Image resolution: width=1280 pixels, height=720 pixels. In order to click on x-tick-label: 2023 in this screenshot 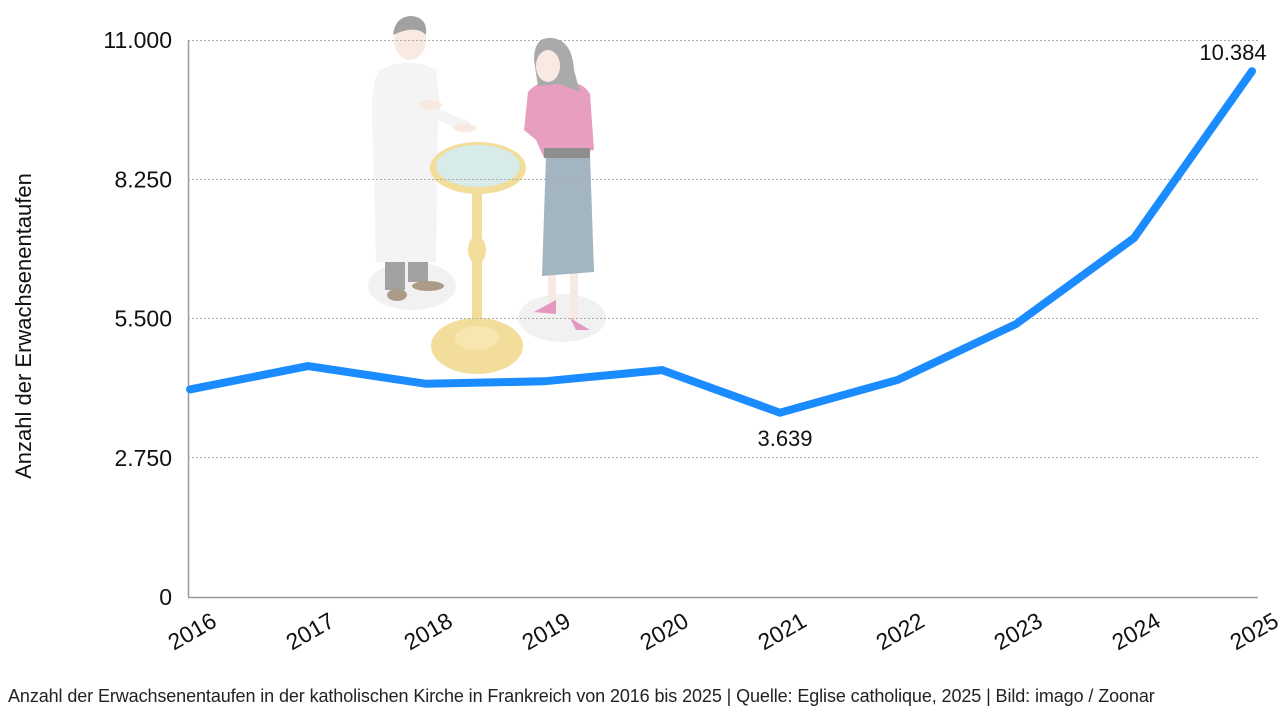, I will do `click(1017, 631)`.